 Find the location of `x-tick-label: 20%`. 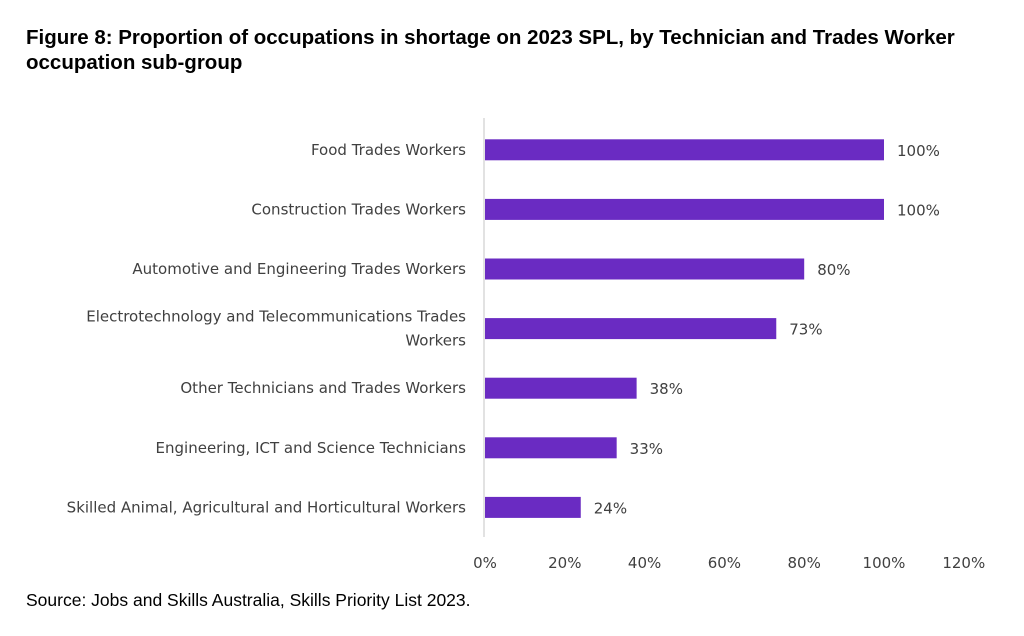

x-tick-label: 20% is located at coordinates (564, 563).